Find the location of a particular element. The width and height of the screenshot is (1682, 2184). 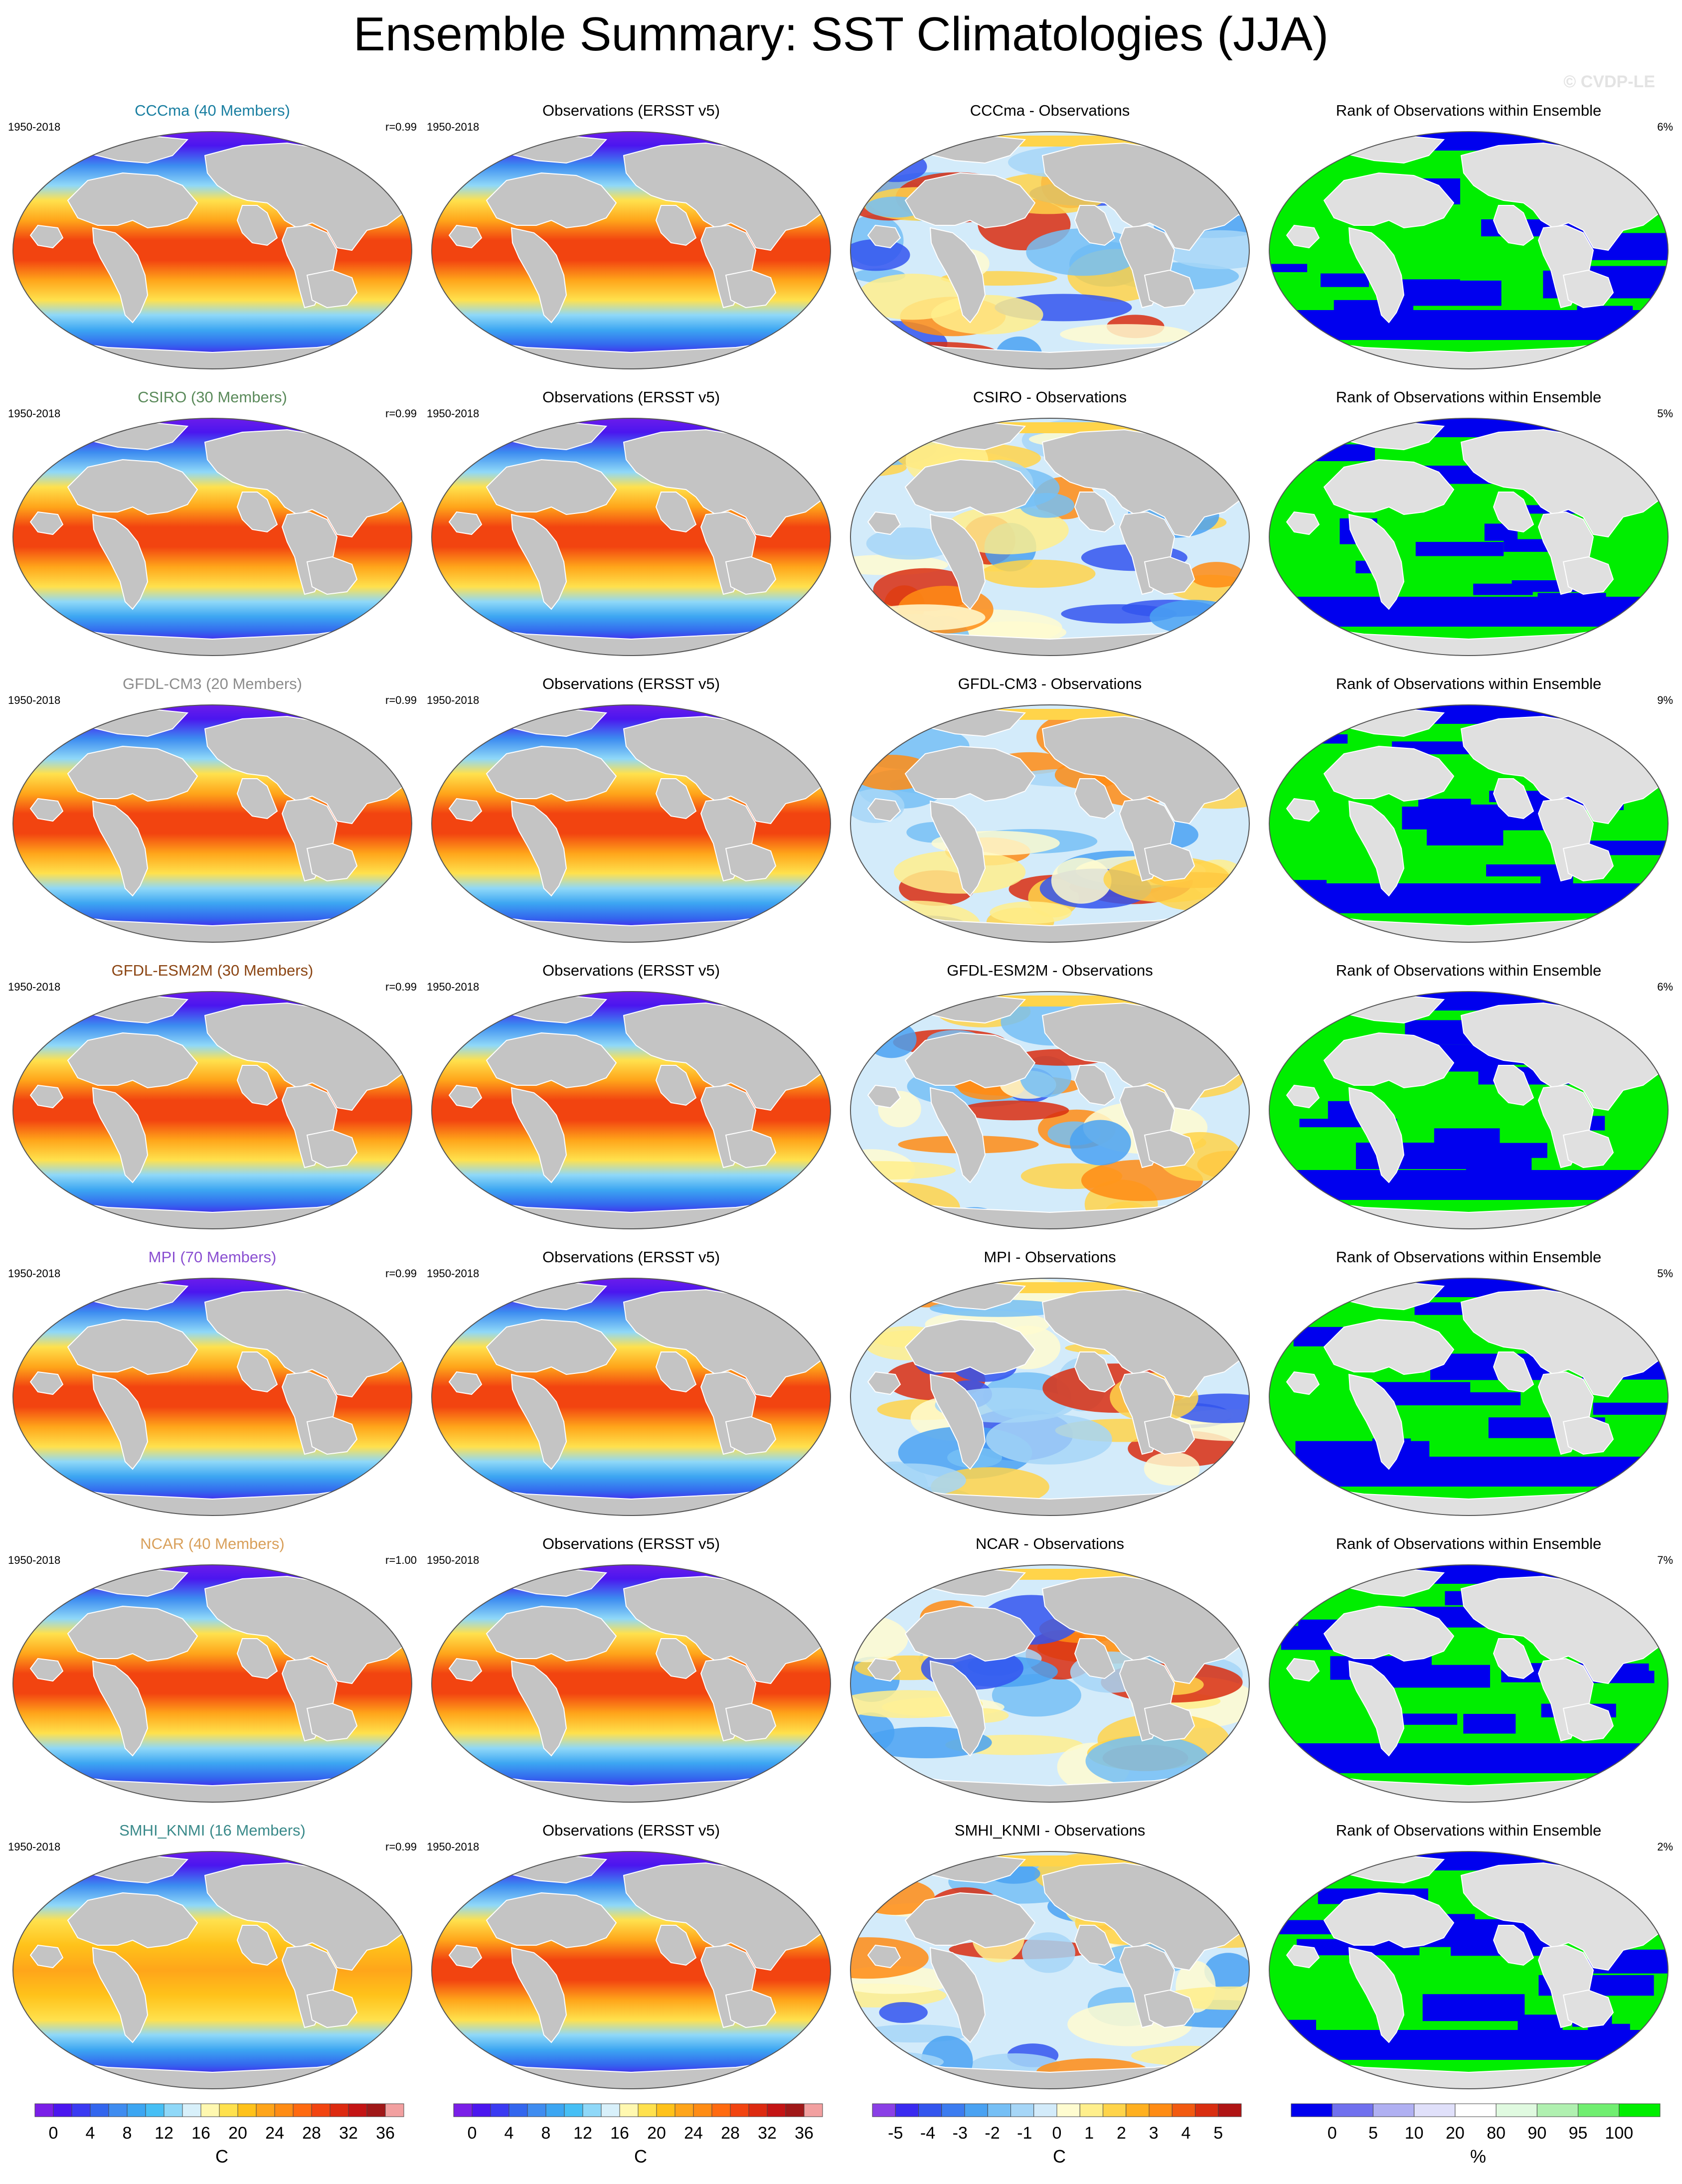

panel-title: CCCma - Observations is located at coordinates (1050, 110).